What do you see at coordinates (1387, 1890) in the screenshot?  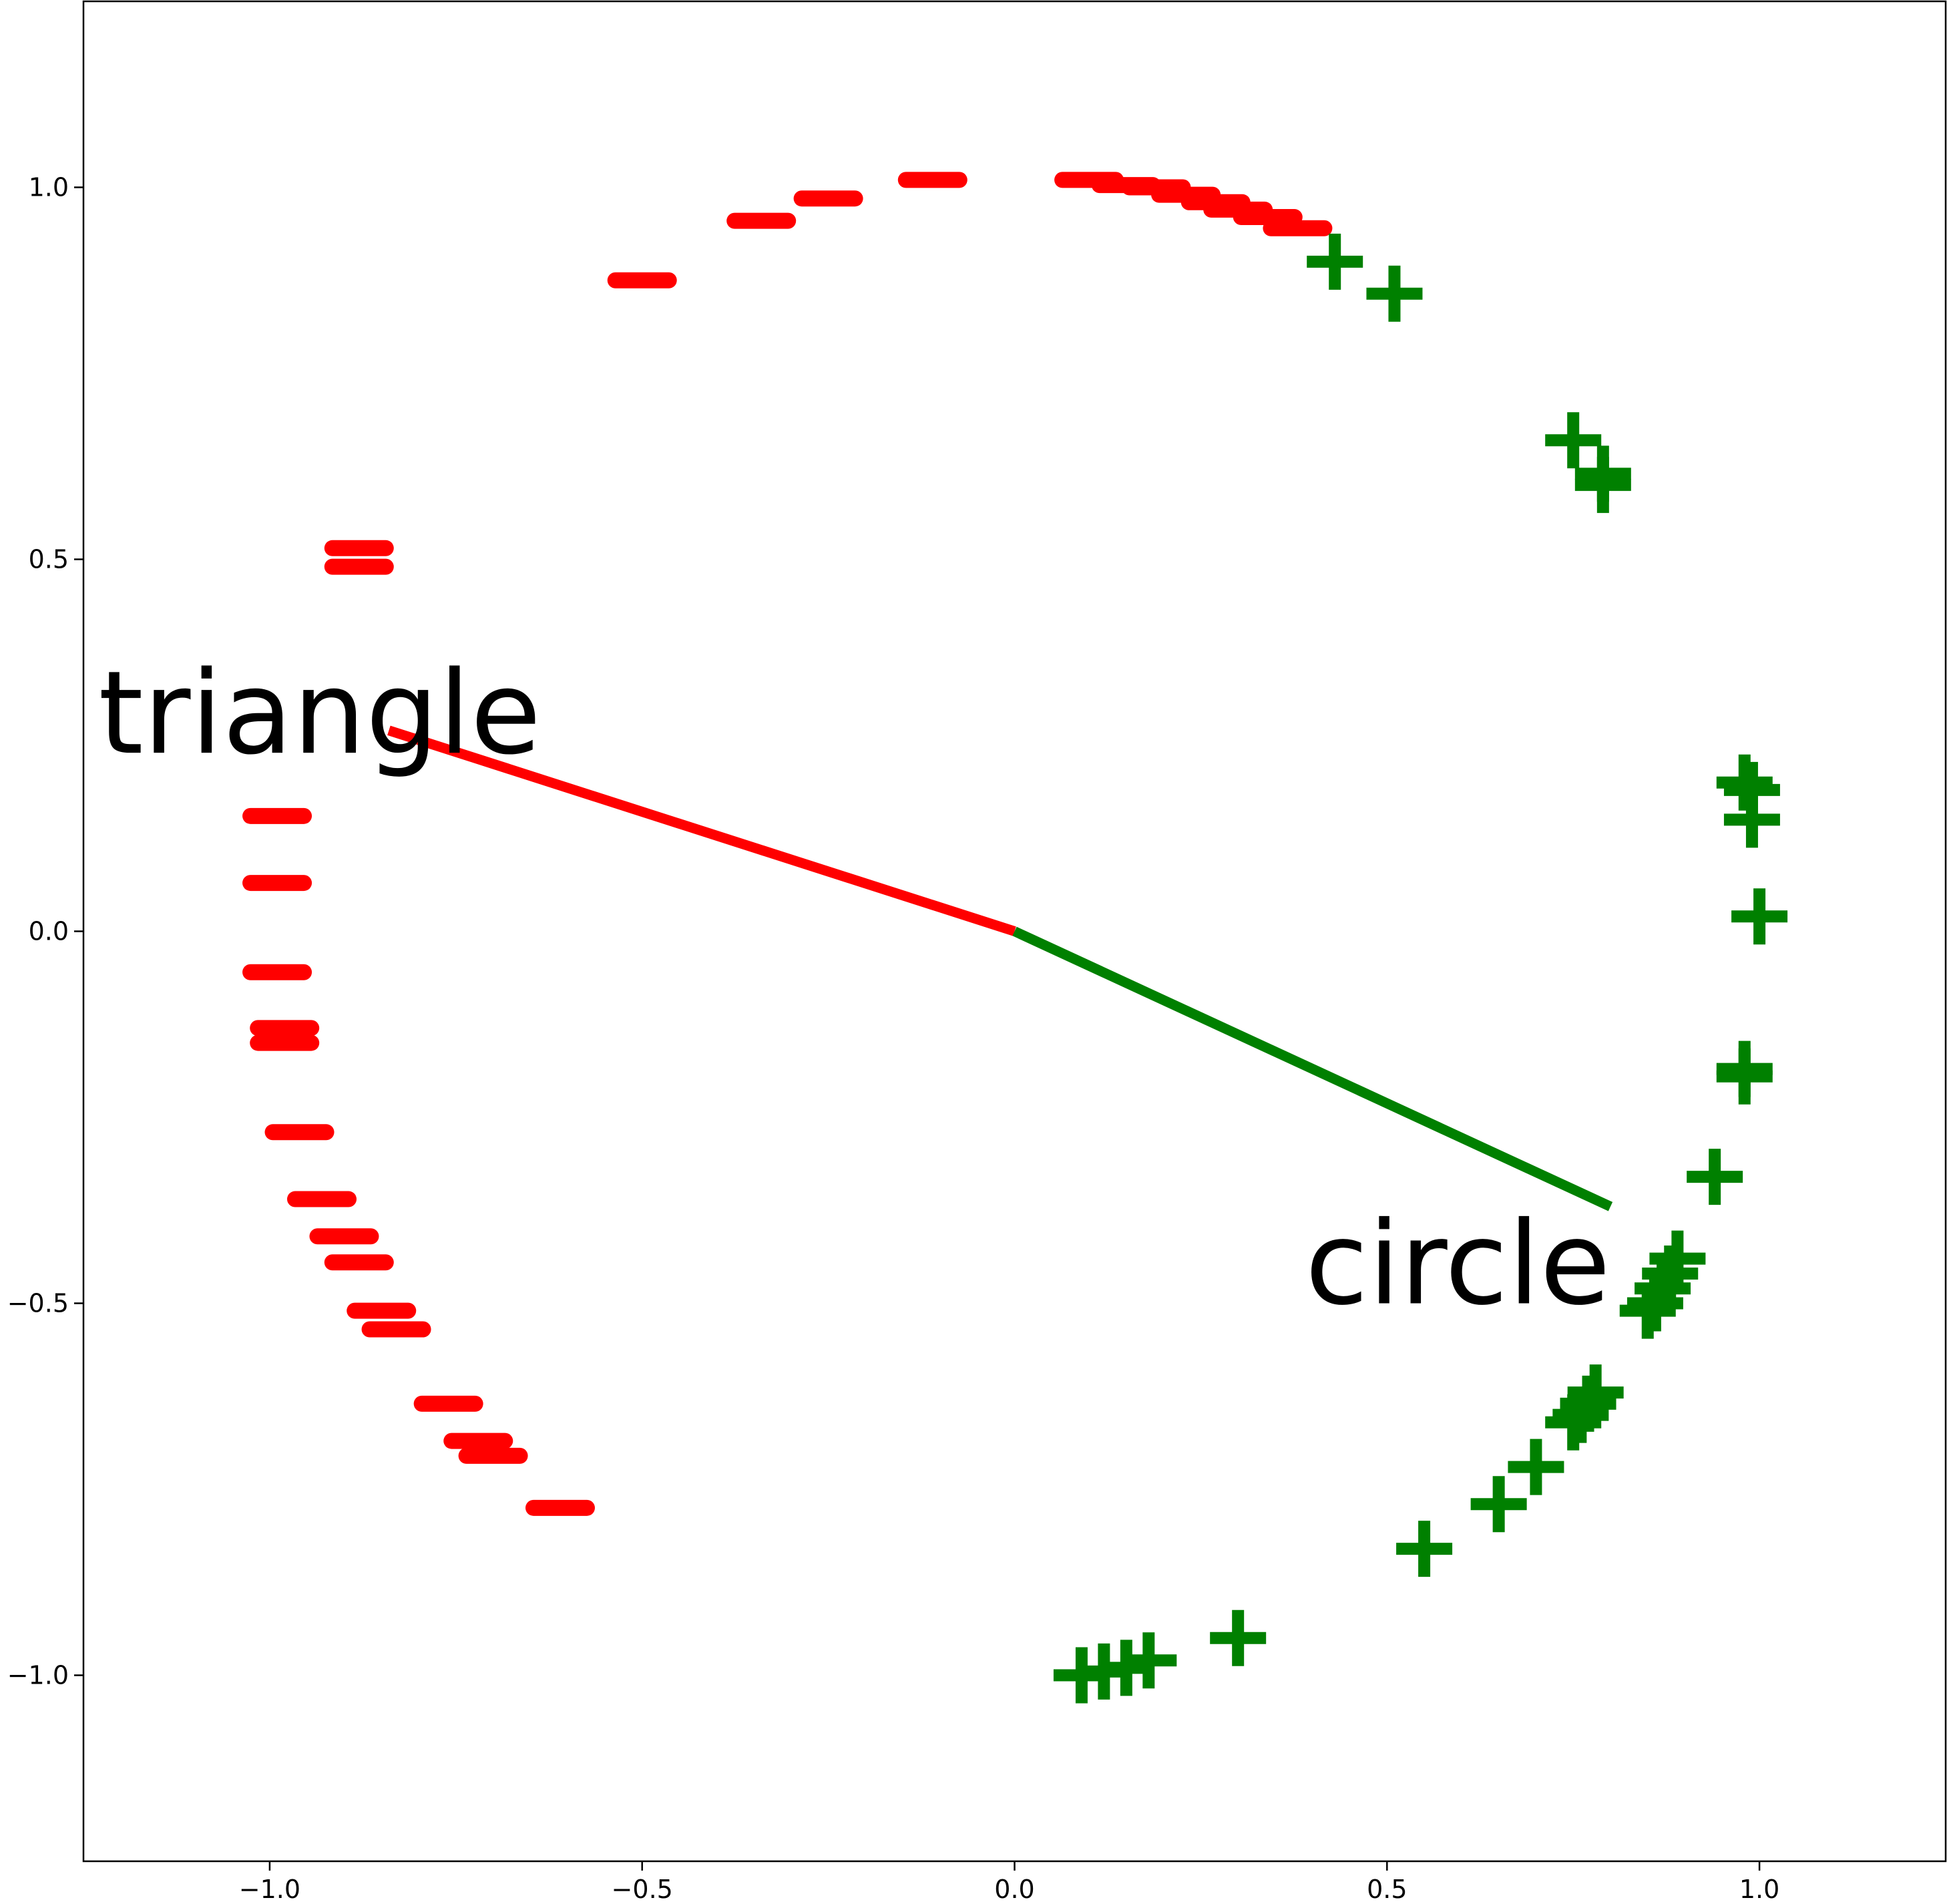 I see `x-tick-label: 0.5` at bounding box center [1387, 1890].